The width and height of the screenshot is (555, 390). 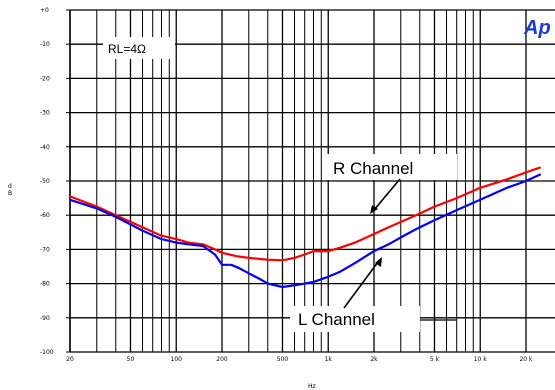 I want to click on x-tick-label: 10 k, so click(x=481, y=359).